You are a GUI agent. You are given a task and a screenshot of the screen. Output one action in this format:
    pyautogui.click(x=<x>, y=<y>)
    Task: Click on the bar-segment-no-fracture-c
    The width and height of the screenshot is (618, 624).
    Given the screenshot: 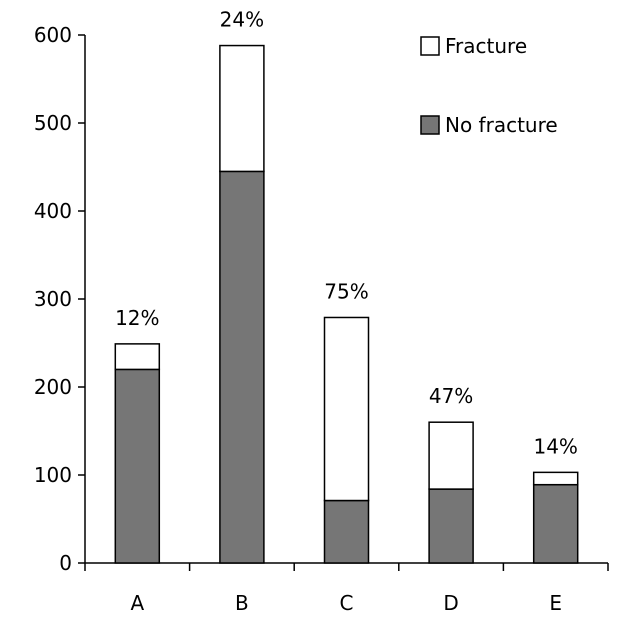 What is the action you would take?
    pyautogui.click(x=346, y=531)
    